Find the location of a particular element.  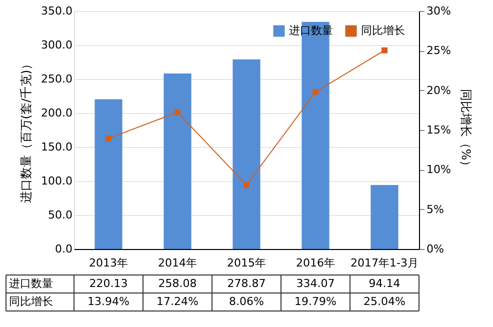

data-label: 258.08 is located at coordinates (177, 283).